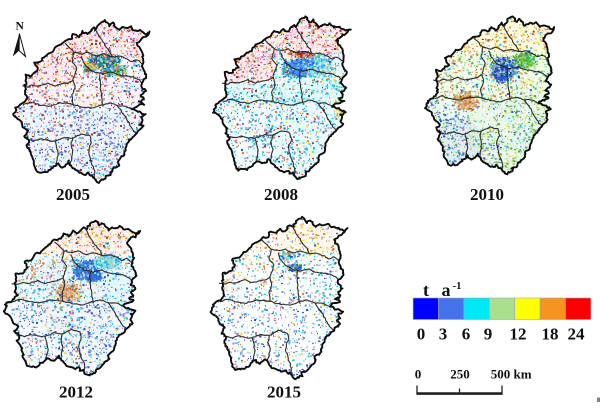 The height and width of the screenshot is (415, 600). I want to click on svg-text: 2005, so click(73, 194).